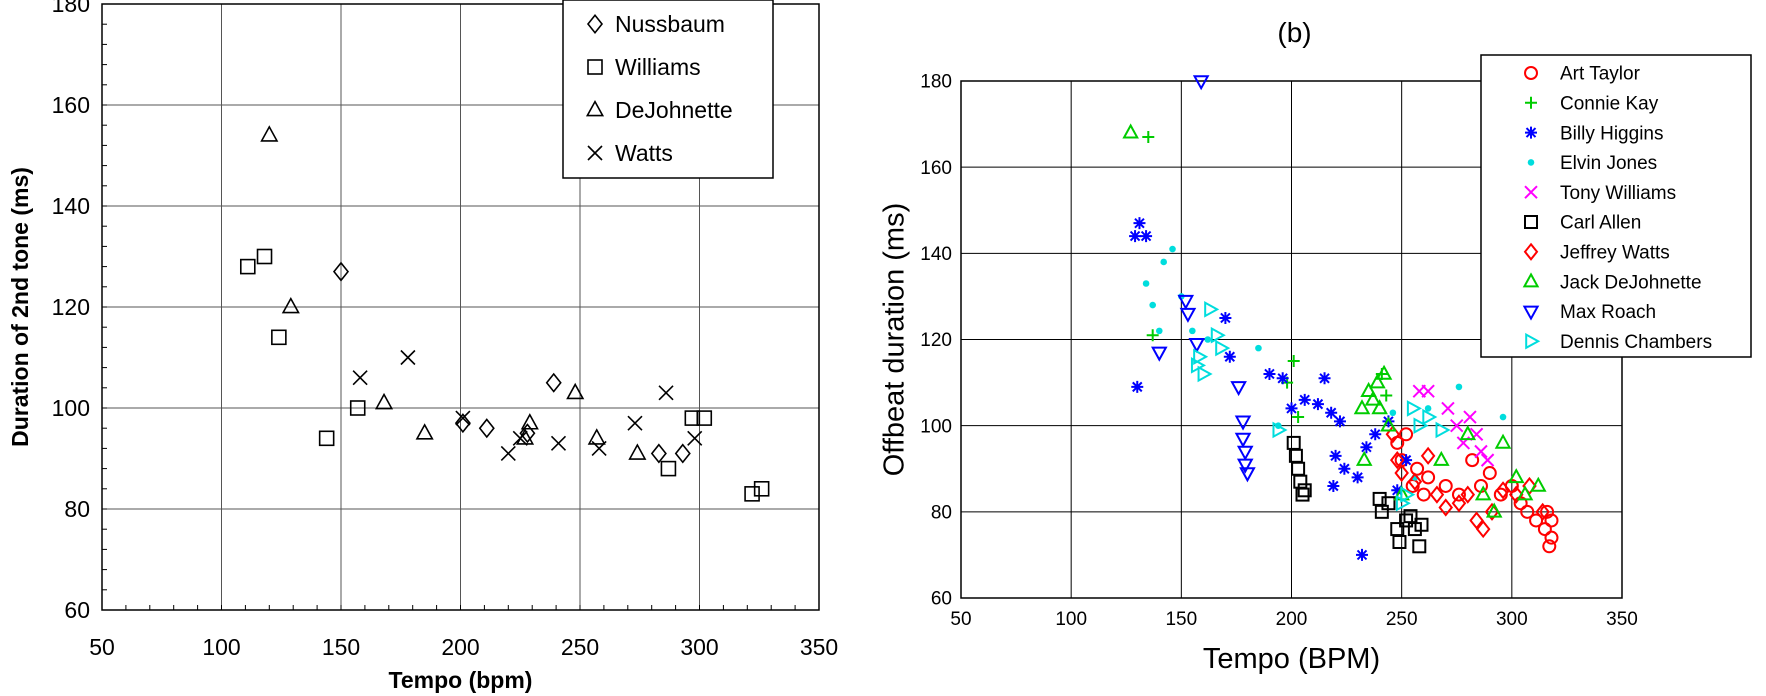  Describe the element at coordinates (1608, 312) in the screenshot. I see `legend-label: Max Roach` at that location.